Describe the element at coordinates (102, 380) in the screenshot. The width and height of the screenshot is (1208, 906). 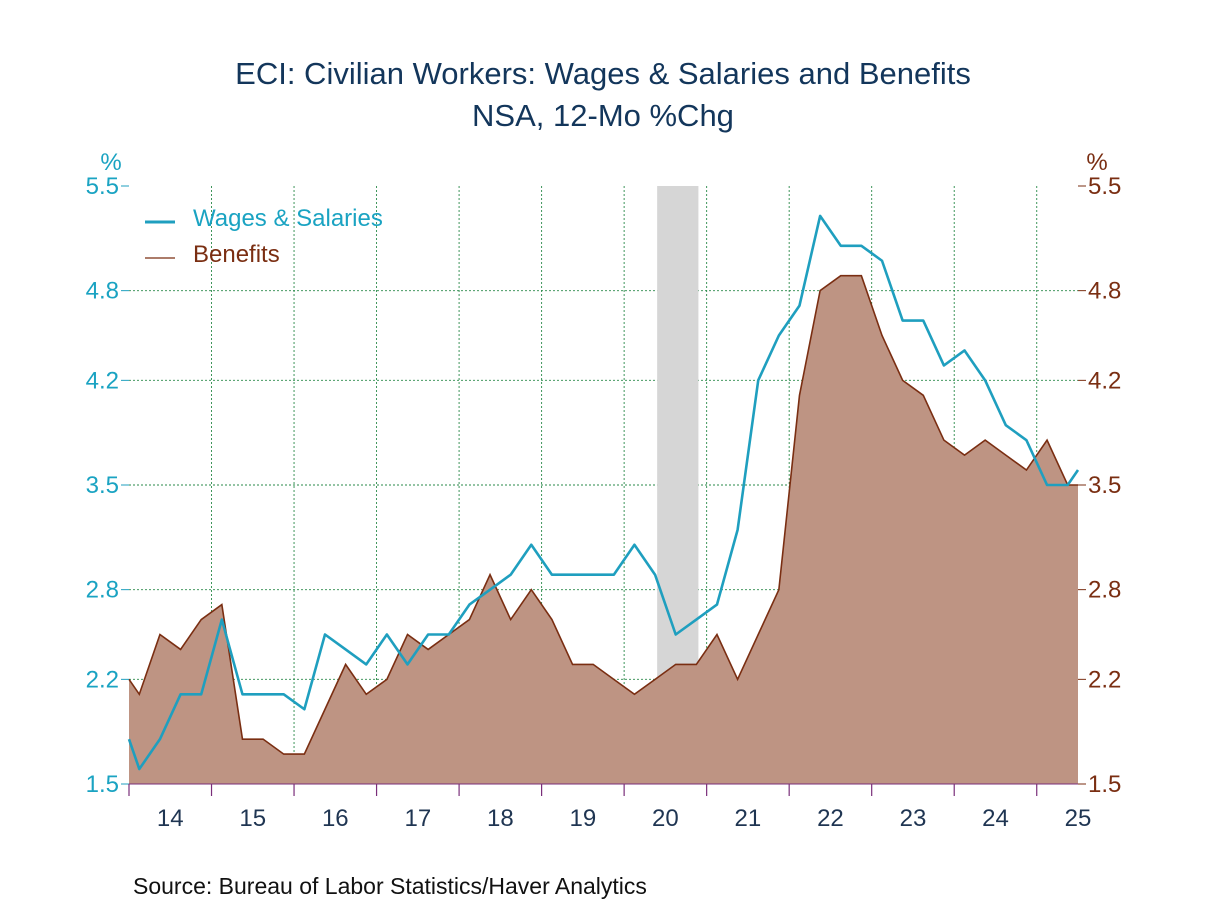
I see `y-tick-label-left: 4.2` at that location.